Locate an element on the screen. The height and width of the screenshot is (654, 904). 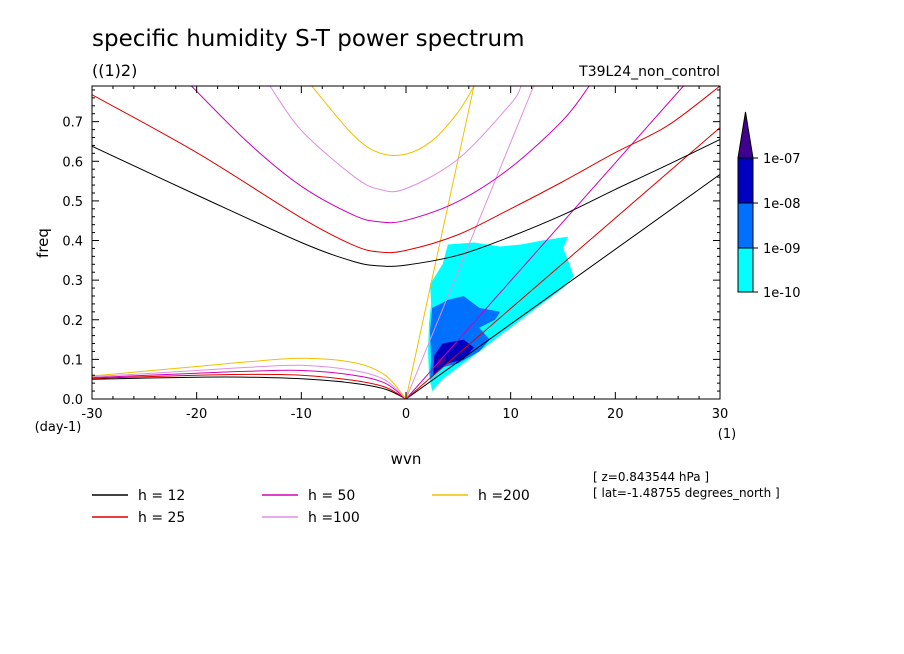
legend-label-1: h = 25 is located at coordinates (161, 518).